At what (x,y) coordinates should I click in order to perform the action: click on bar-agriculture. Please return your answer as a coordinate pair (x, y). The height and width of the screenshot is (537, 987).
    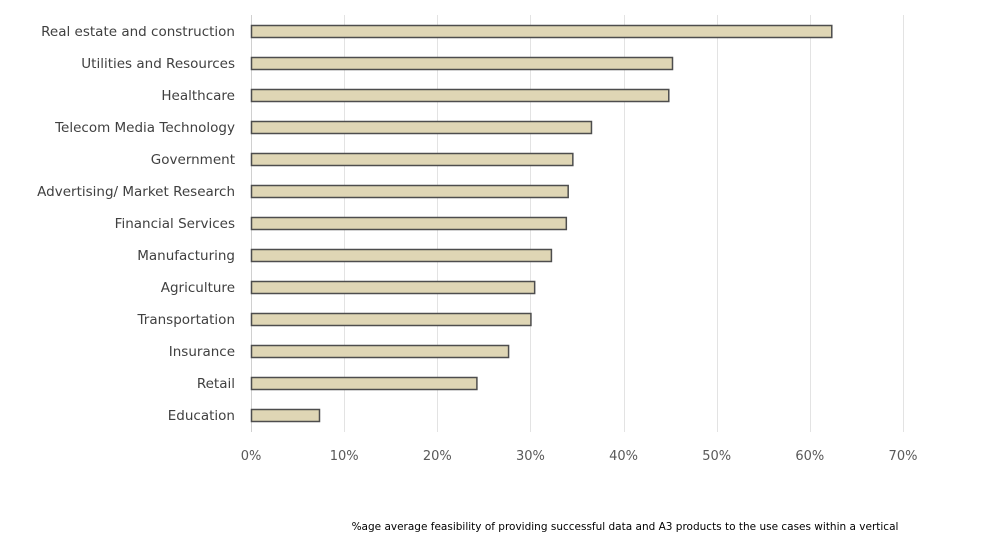
    Looking at the image, I should click on (393, 287).